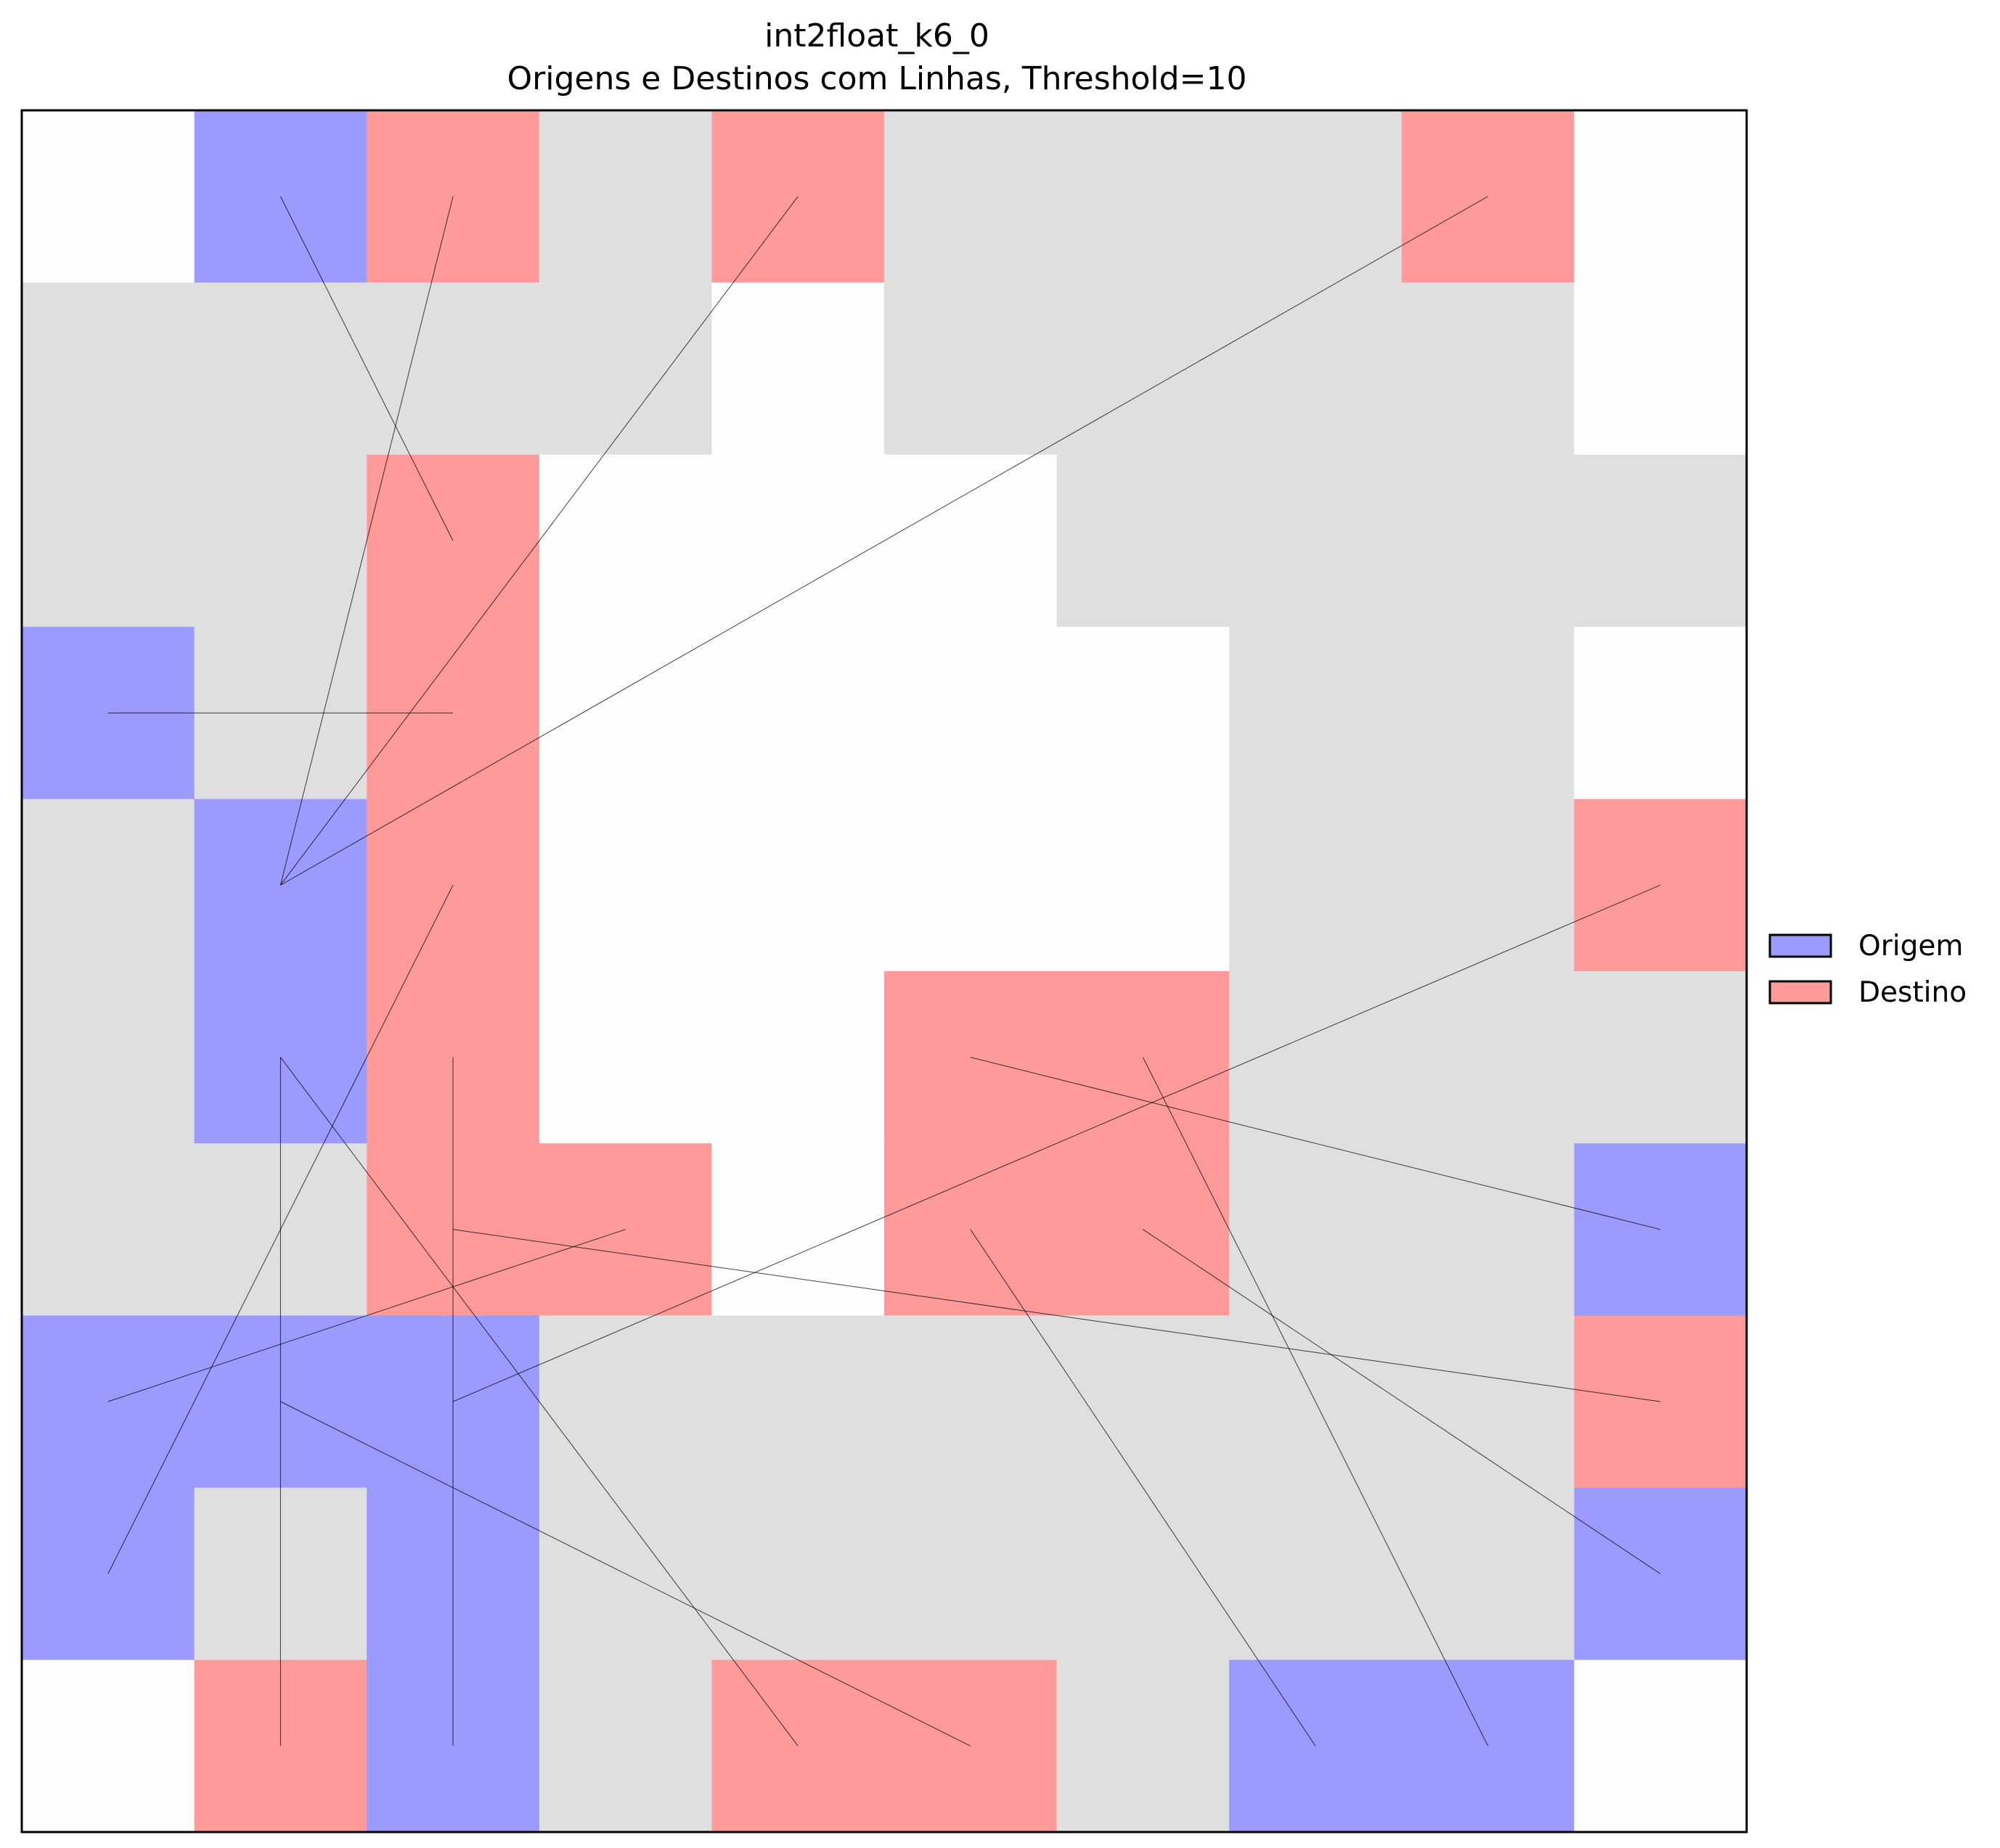 This screenshot has height=1848, width=2000. Describe the element at coordinates (1912, 992) in the screenshot. I see `legend-label-destino: Destino` at that location.